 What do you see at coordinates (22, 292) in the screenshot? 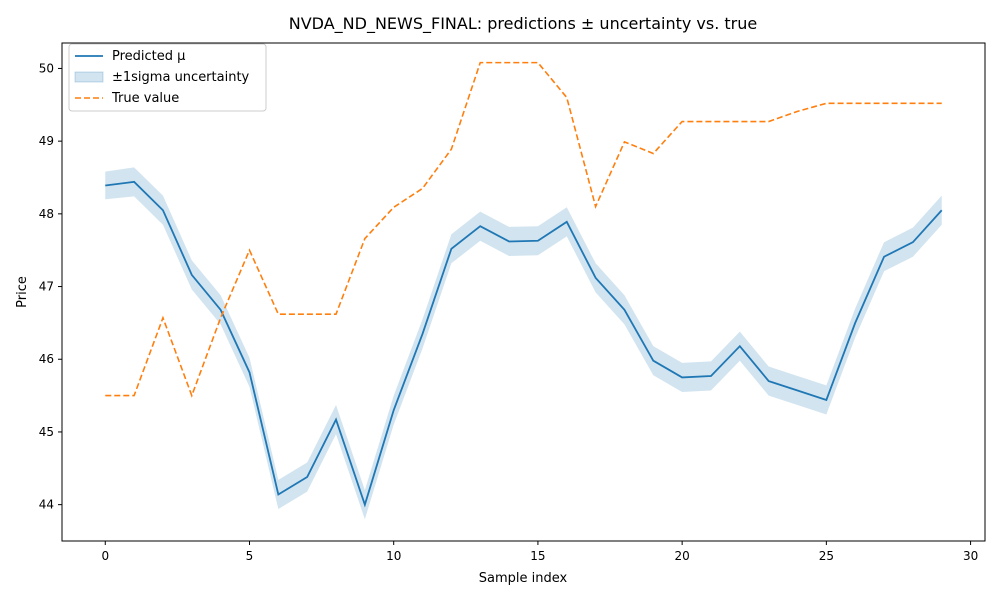
I see `y-axis-label: Price` at bounding box center [22, 292].